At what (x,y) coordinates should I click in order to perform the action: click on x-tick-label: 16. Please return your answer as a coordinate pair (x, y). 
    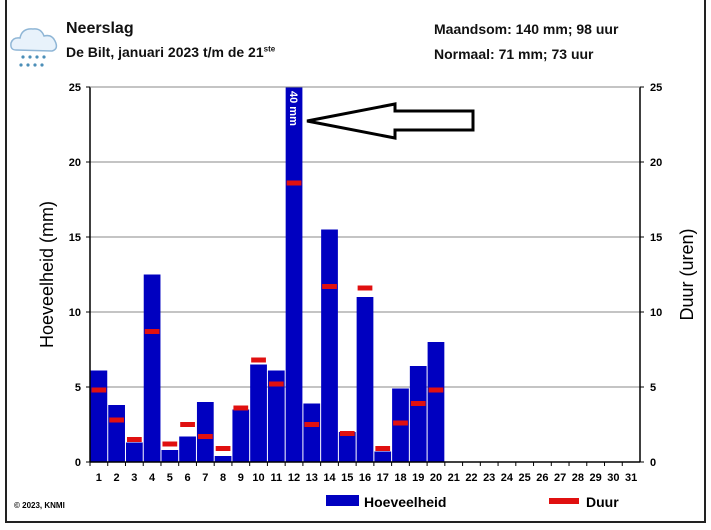
    Looking at the image, I should click on (365, 478).